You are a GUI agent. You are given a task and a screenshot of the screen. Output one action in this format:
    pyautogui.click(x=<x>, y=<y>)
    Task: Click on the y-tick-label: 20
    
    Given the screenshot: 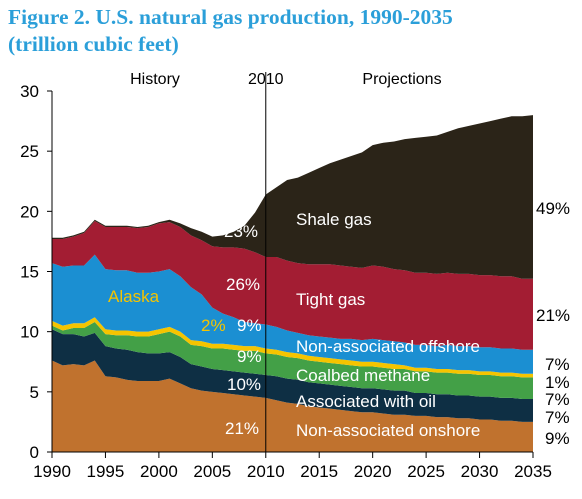 What is the action you would take?
    pyautogui.click(x=29, y=211)
    